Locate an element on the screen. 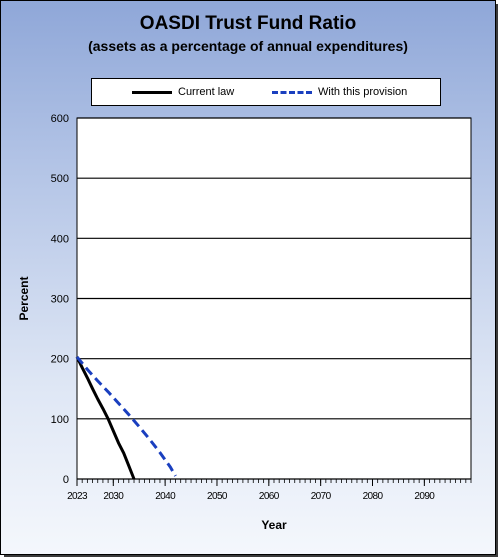 Image resolution: width=498 pixels, height=557 pixels. x-tick-label: 2080 is located at coordinates (373, 496).